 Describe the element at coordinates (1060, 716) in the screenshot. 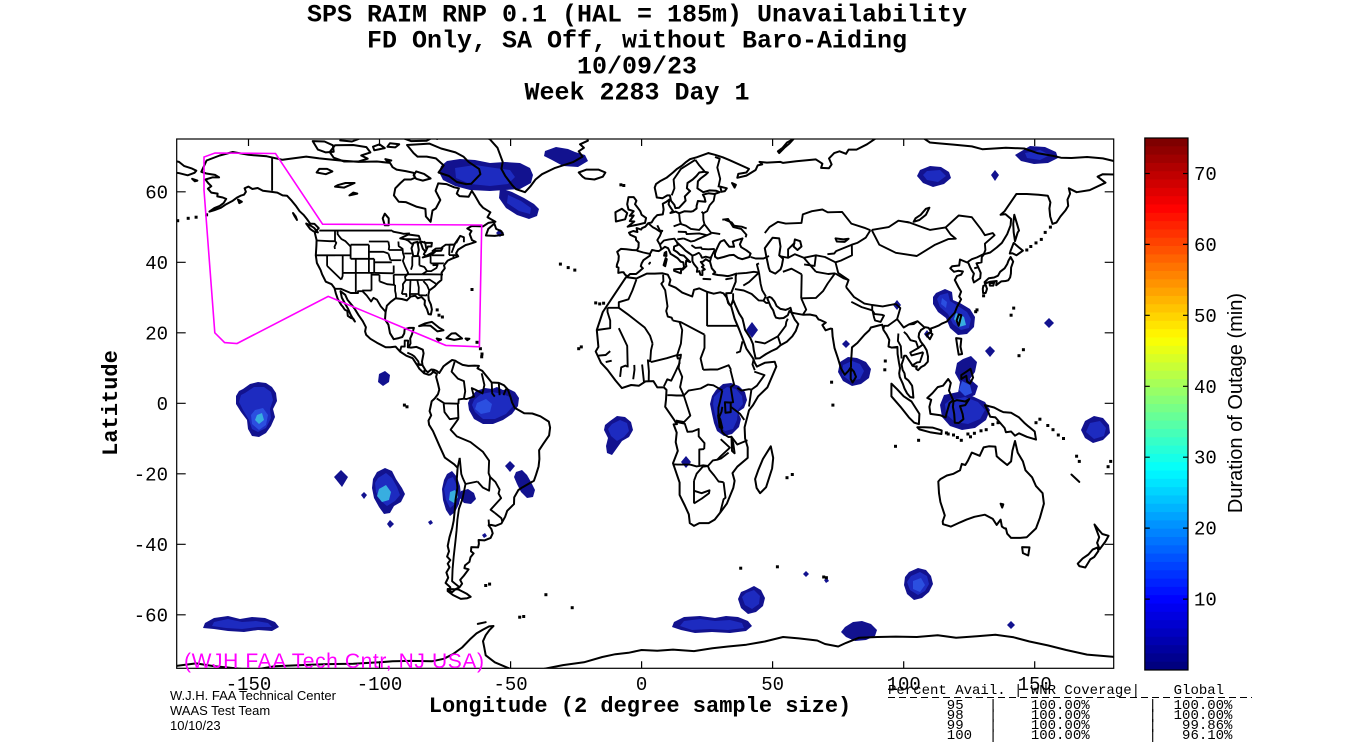

I see `svg-text:98 | 100.00% | 100: 98 | 100.00% | 100.00%` at that location.